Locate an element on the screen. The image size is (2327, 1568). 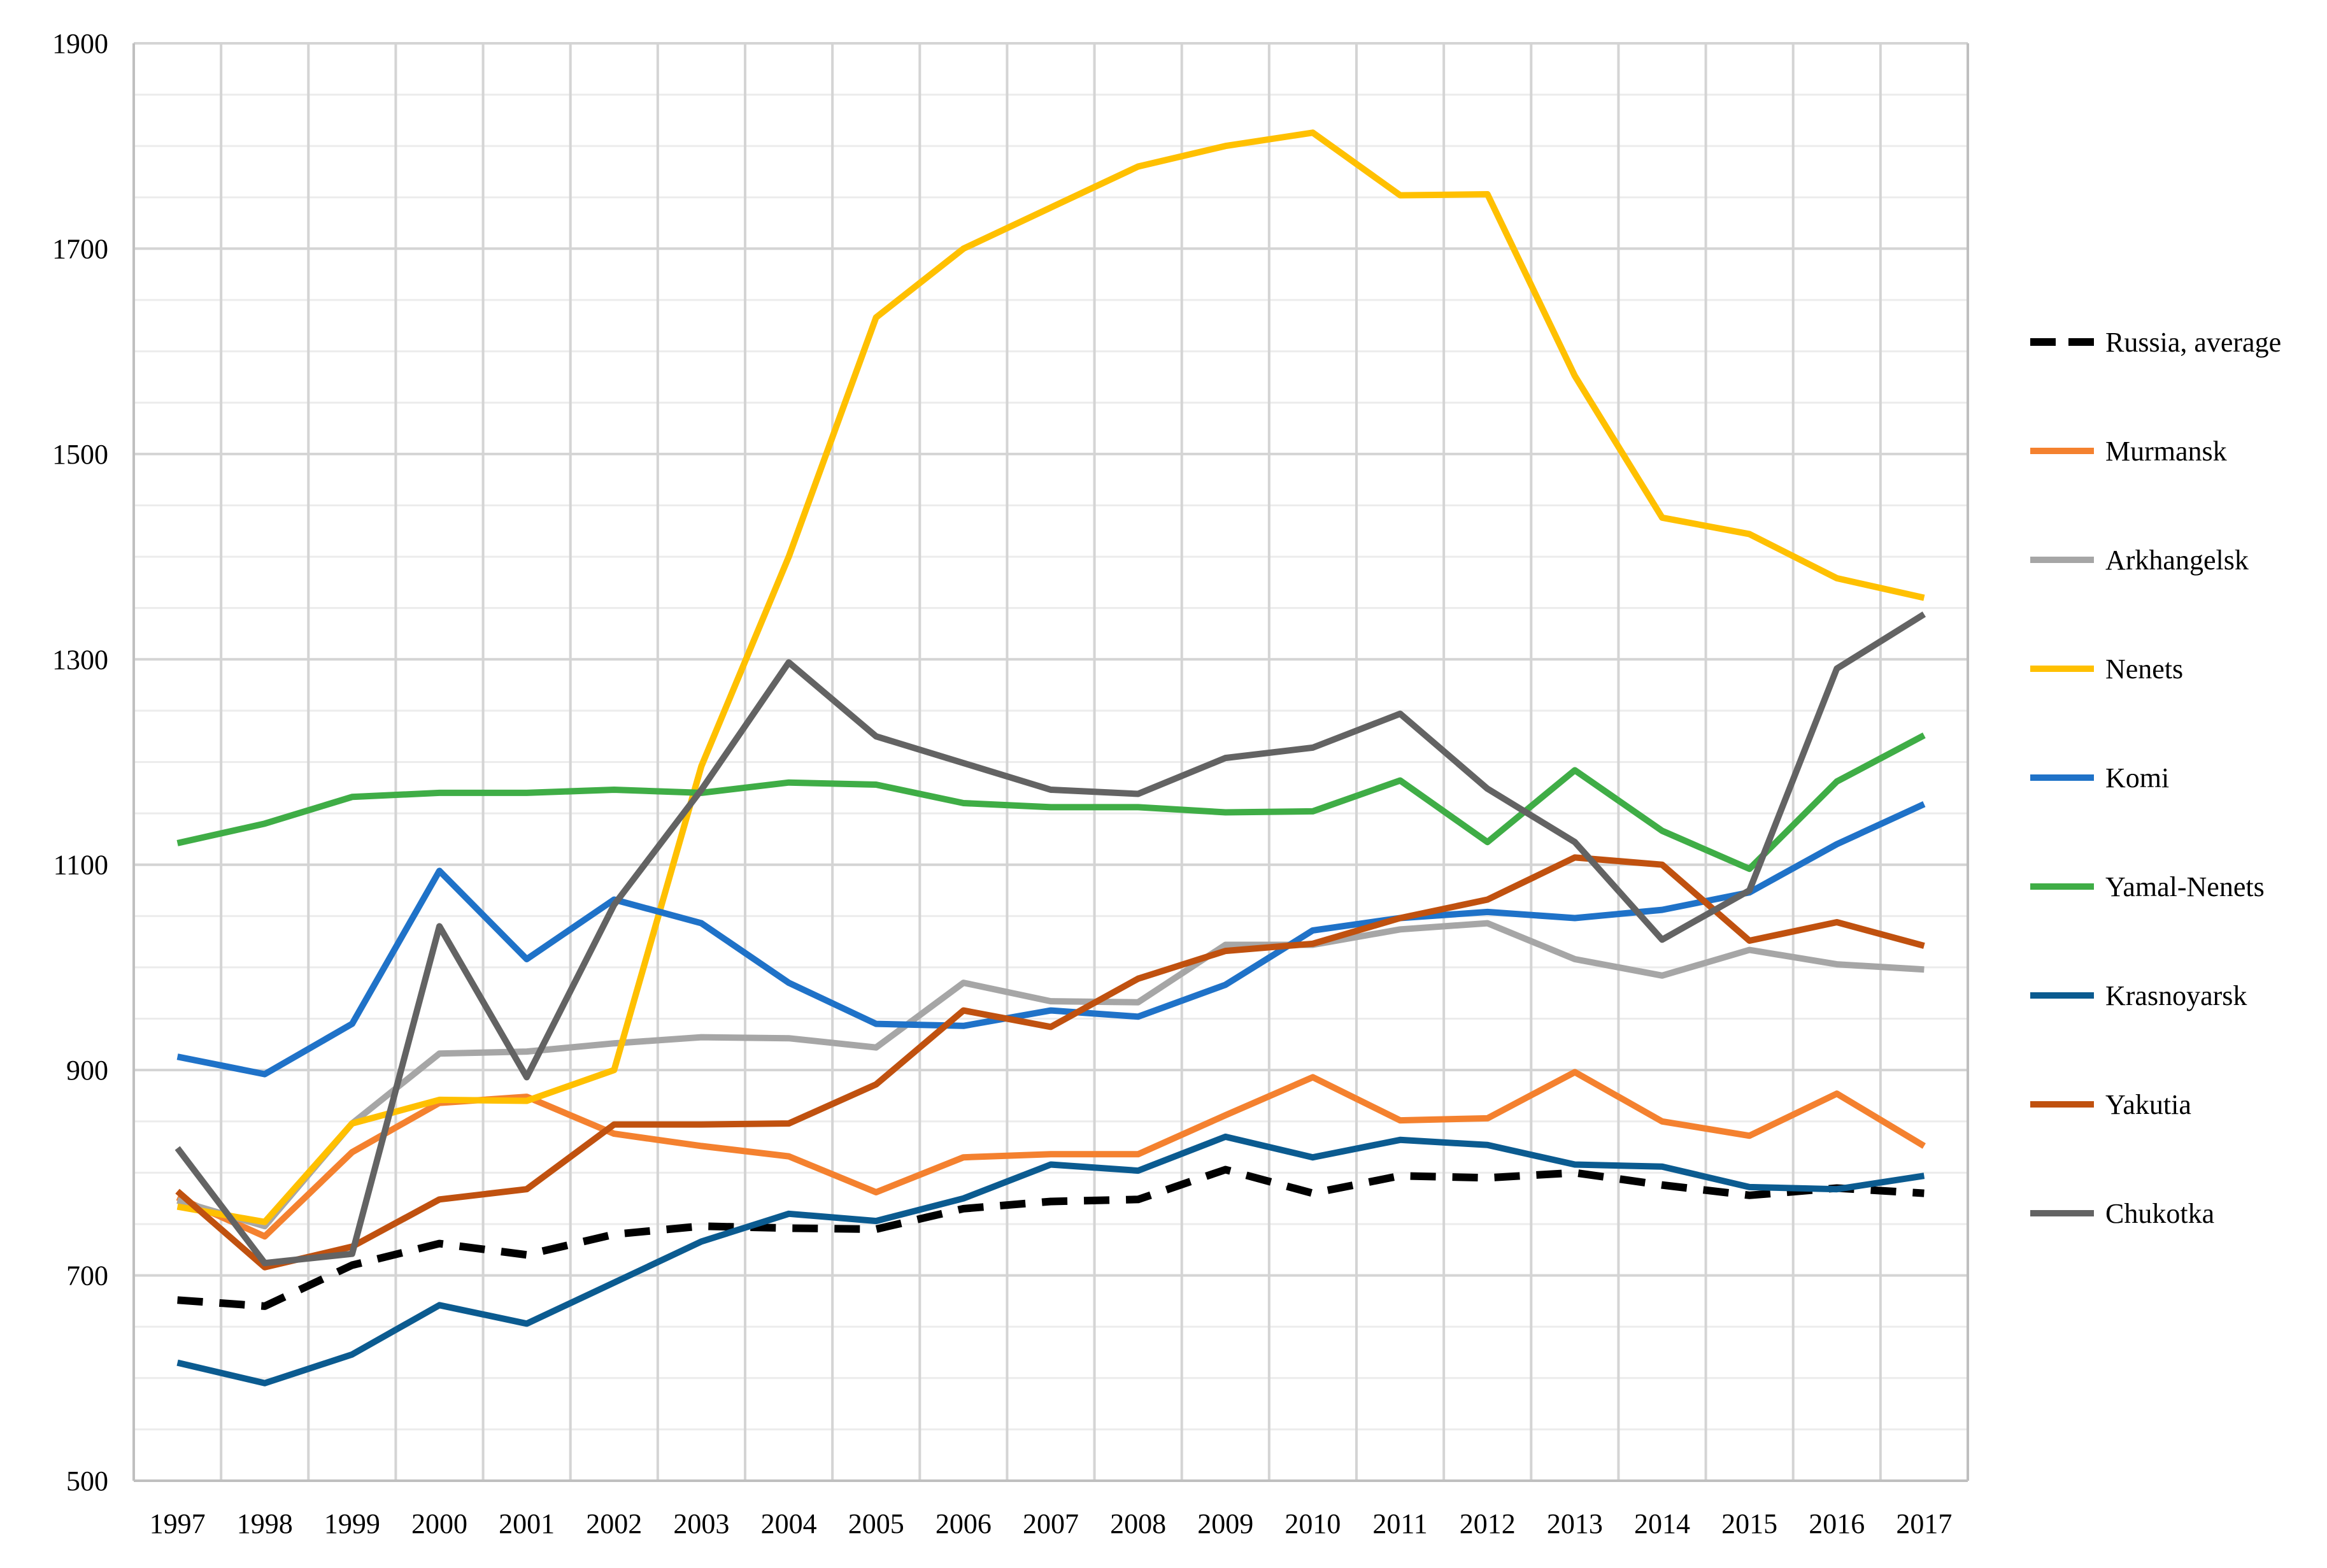
y-tick-label: 500 is located at coordinates (87, 1481).